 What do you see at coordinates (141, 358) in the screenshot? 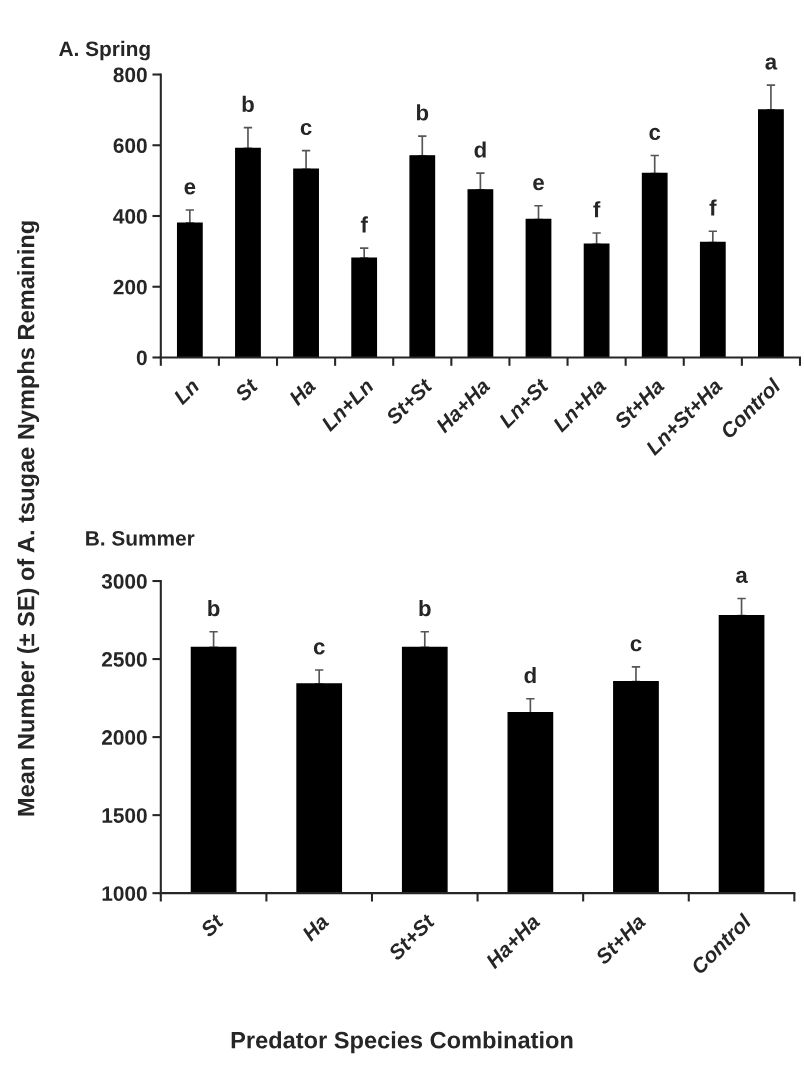
I see `y-tick-label: 0` at bounding box center [141, 358].